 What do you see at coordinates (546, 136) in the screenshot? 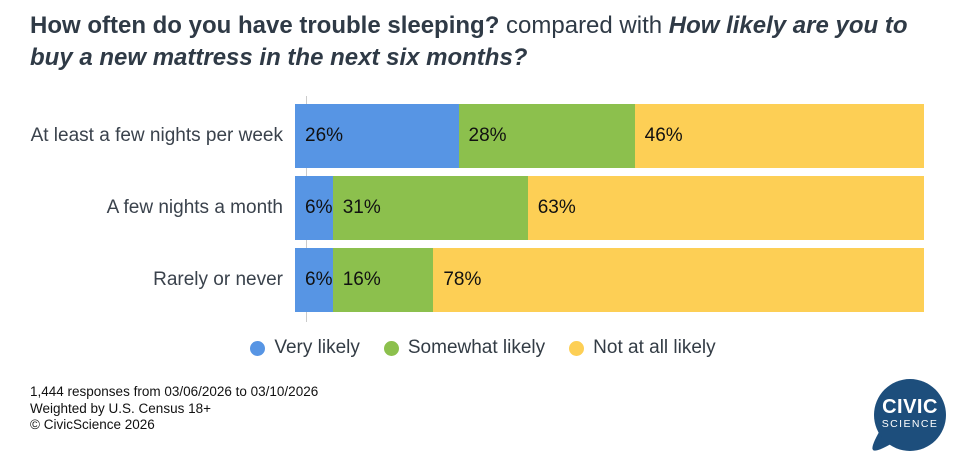
I see `bar-segment-somewhat-likely: 28%` at bounding box center [546, 136].